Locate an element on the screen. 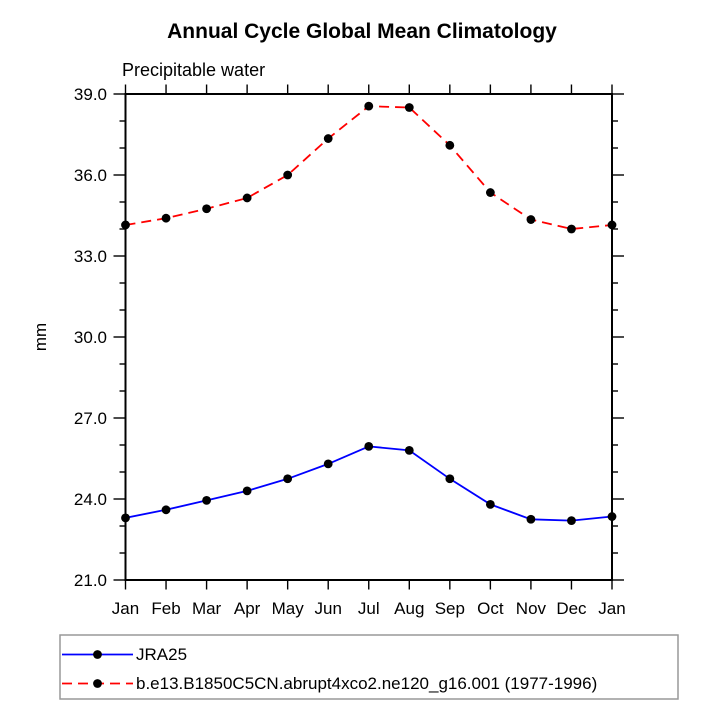 This screenshot has width=720, height=720. x-tick-label: Oct is located at coordinates (490, 608).